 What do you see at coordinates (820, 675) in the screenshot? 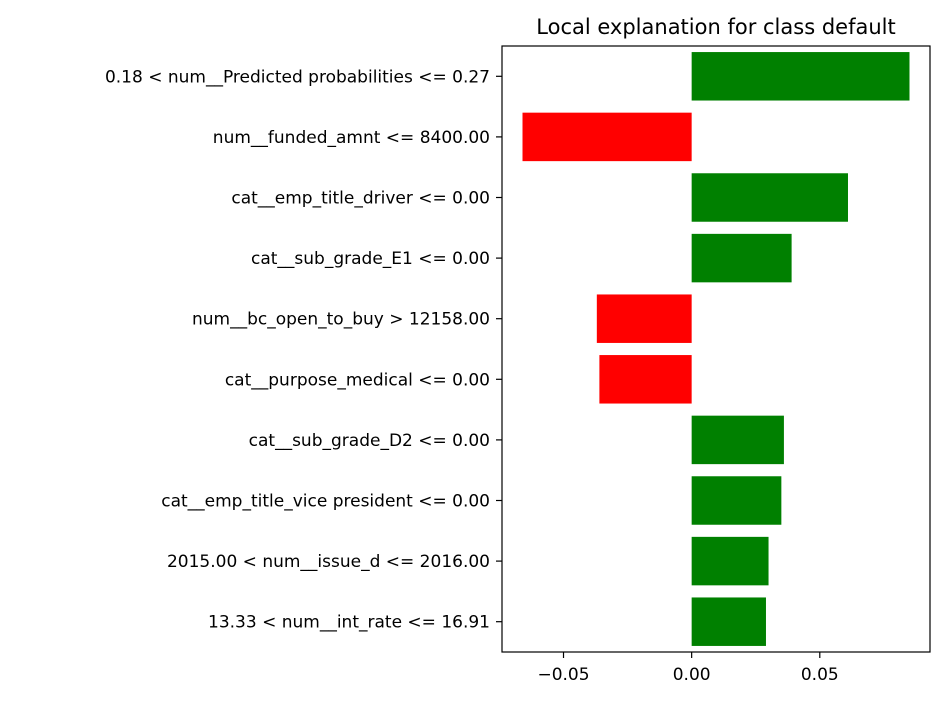
I see `x-tick-label: 0.05` at bounding box center [820, 675].